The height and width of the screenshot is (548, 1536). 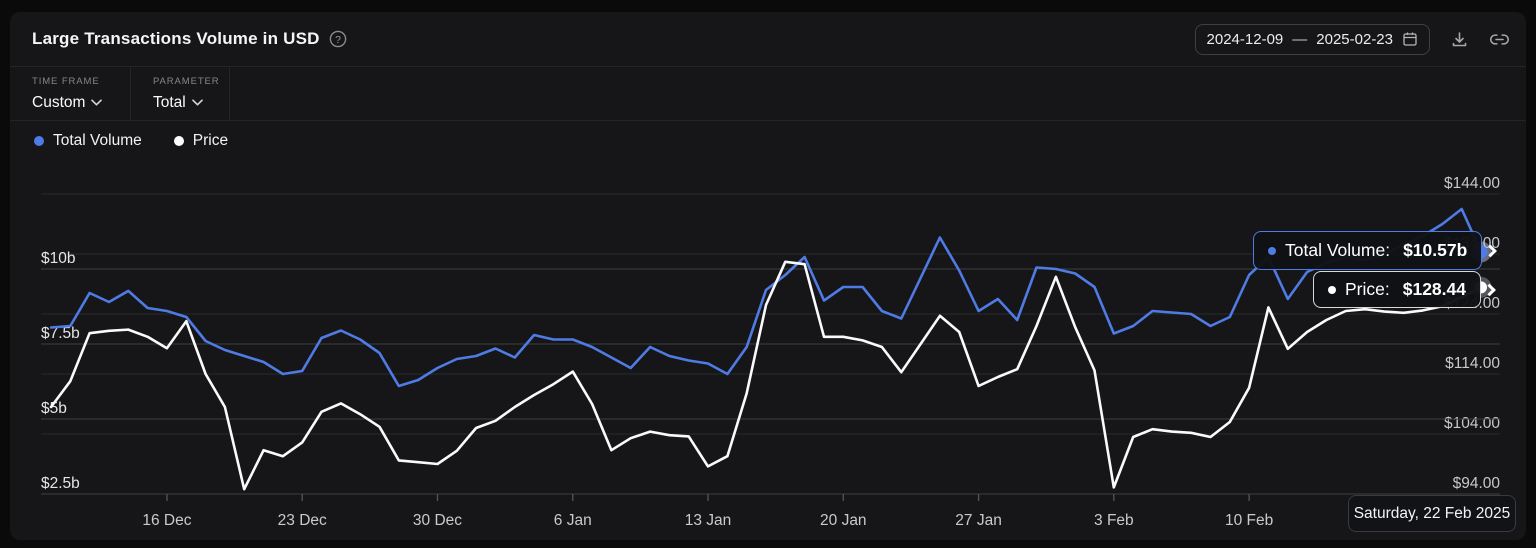 I want to click on volume-tooltip-dot, so click(x=1272, y=250).